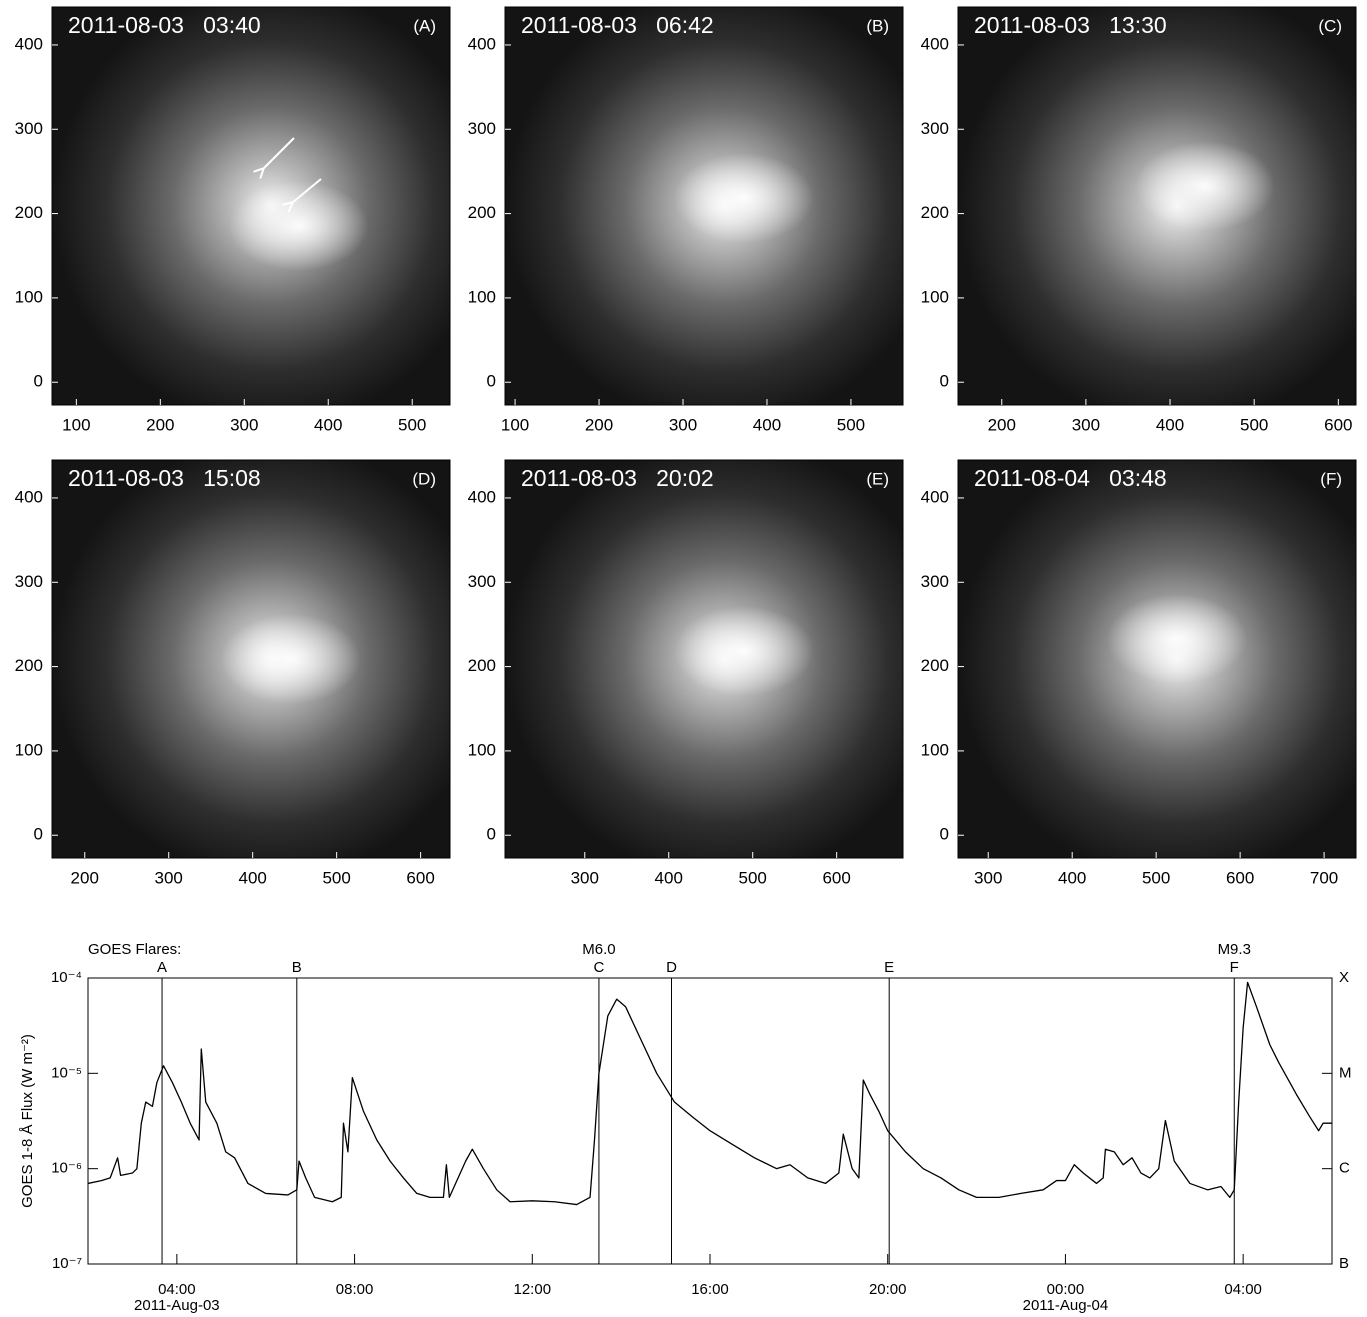 This screenshot has width=1367, height=1317. Describe the element at coordinates (177, 1305) in the screenshot. I see `date-label: 2011-Aug-03` at that location.